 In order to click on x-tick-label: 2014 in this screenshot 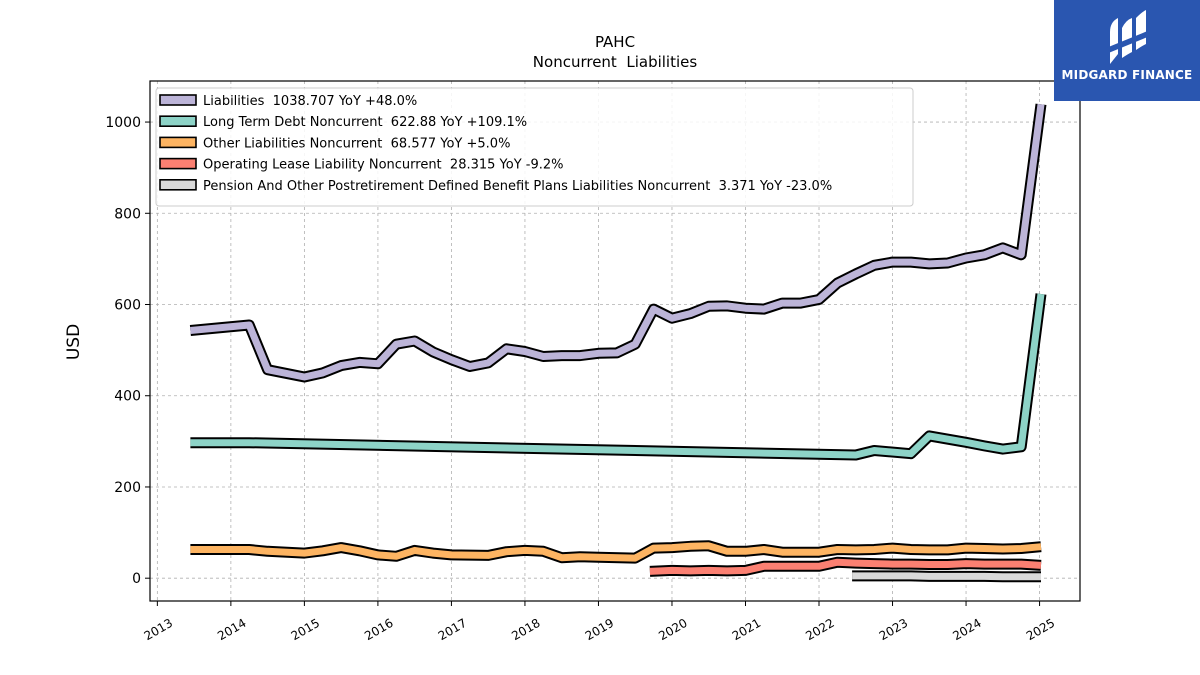, I will do `click(231, 629)`.